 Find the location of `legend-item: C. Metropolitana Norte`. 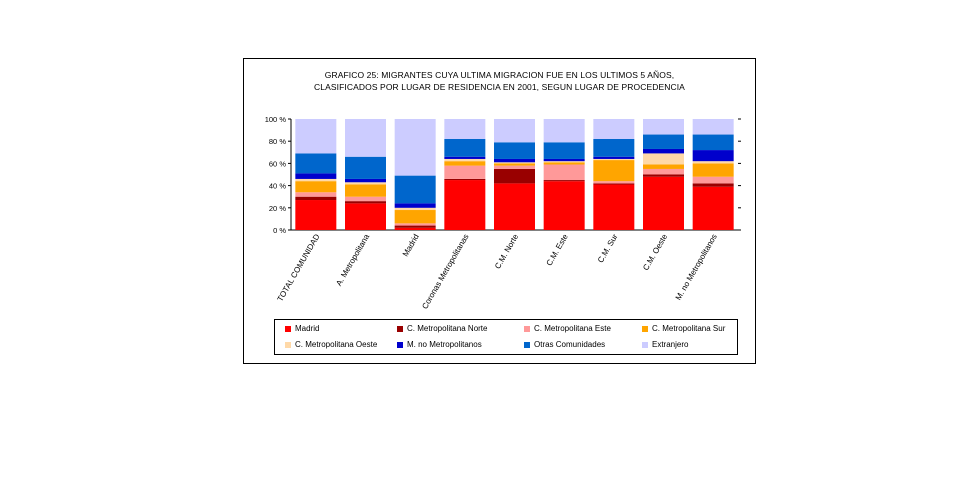

legend-item: C. Metropolitana Norte is located at coordinates (442, 329).